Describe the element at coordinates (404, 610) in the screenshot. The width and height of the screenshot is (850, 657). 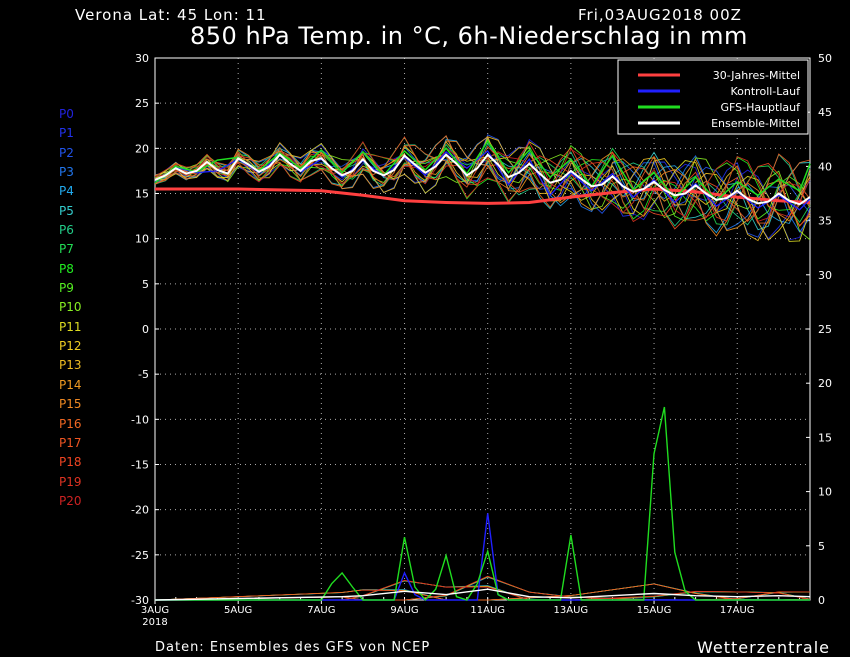
I see `x-tick-label: 9AUG` at that location.